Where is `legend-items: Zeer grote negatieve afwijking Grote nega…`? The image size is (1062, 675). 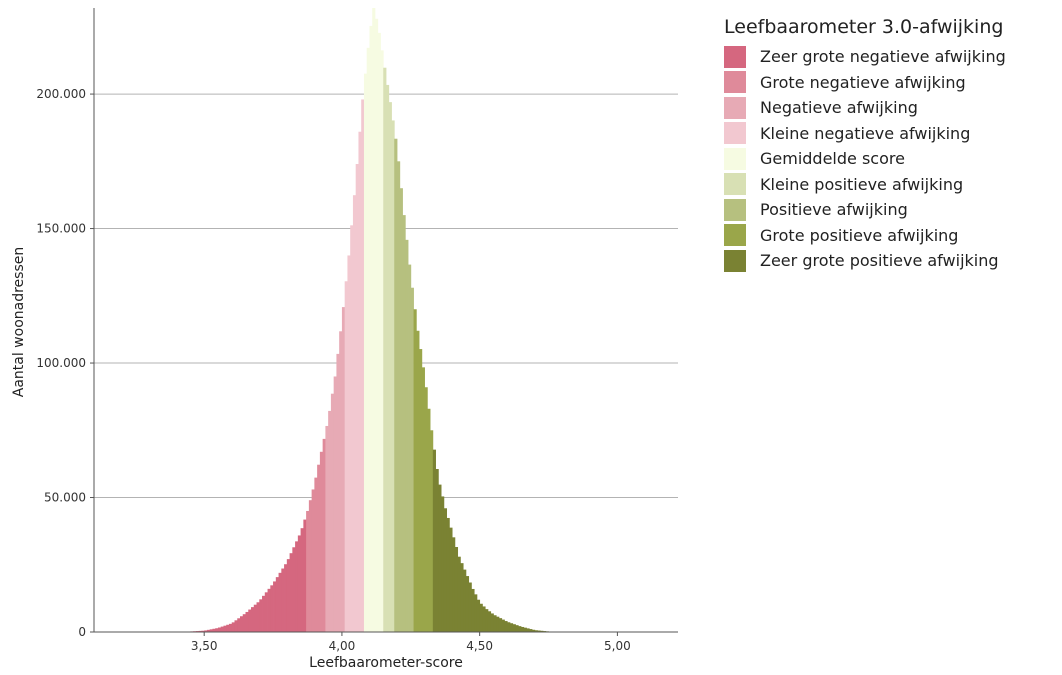
legend-items: Zeer grote negatieve afwijking Grote nega… is located at coordinates (865, 159).